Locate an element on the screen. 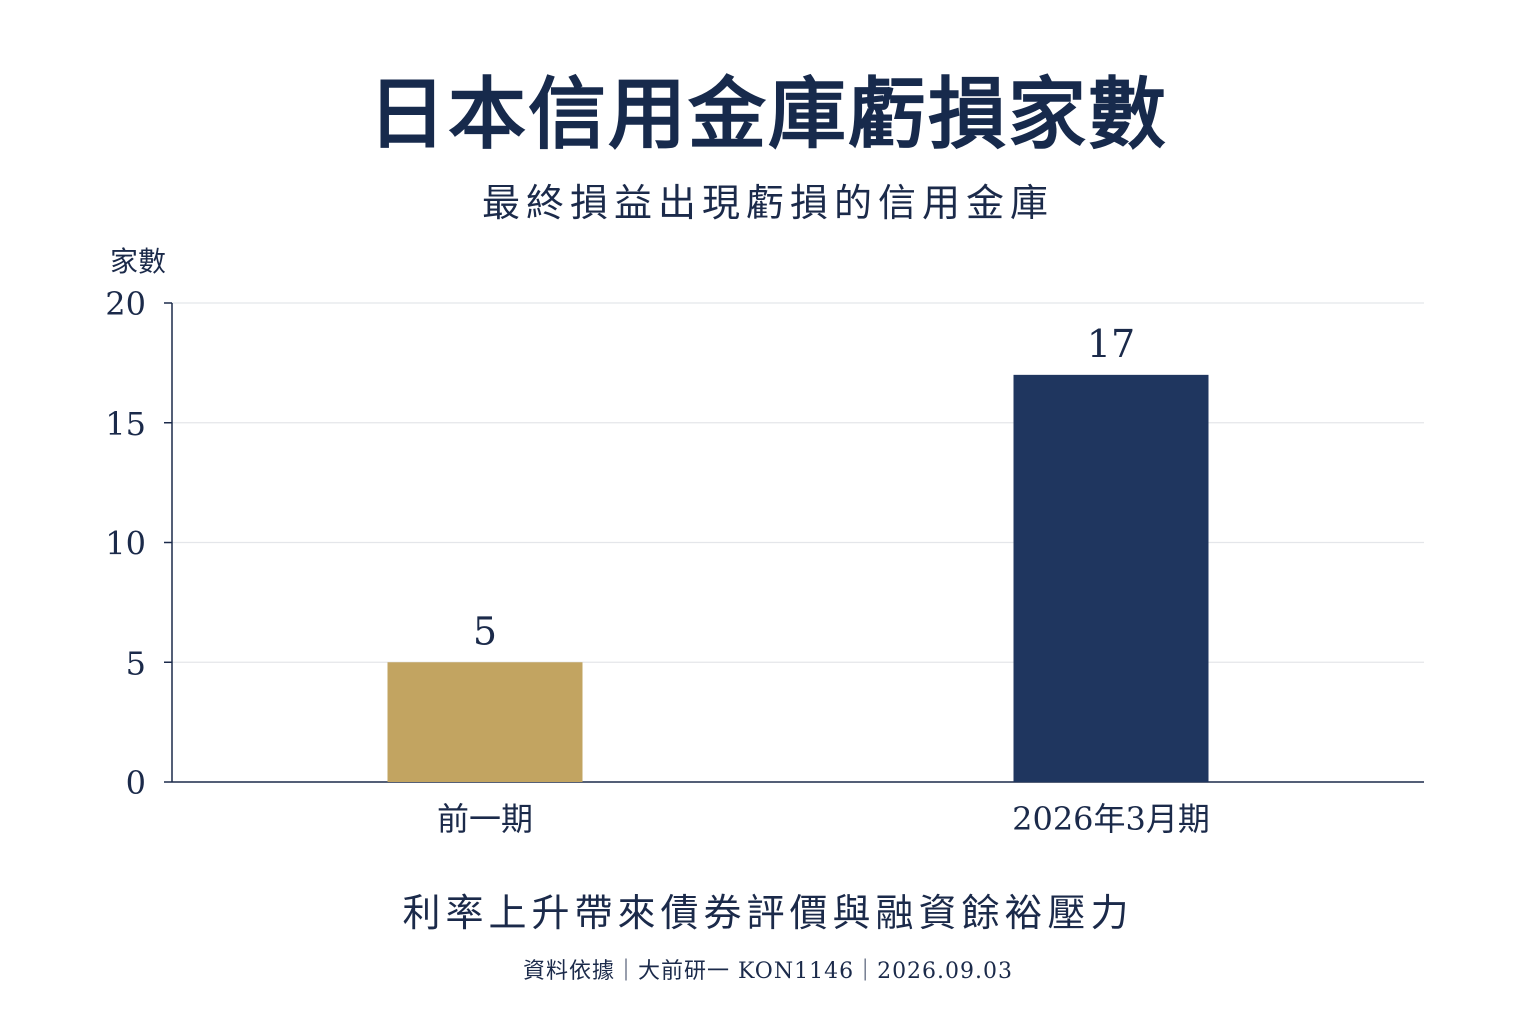 The image size is (1536, 1024). chart-title: 日本信用金庫虧損家數 is located at coordinates (767, 114).